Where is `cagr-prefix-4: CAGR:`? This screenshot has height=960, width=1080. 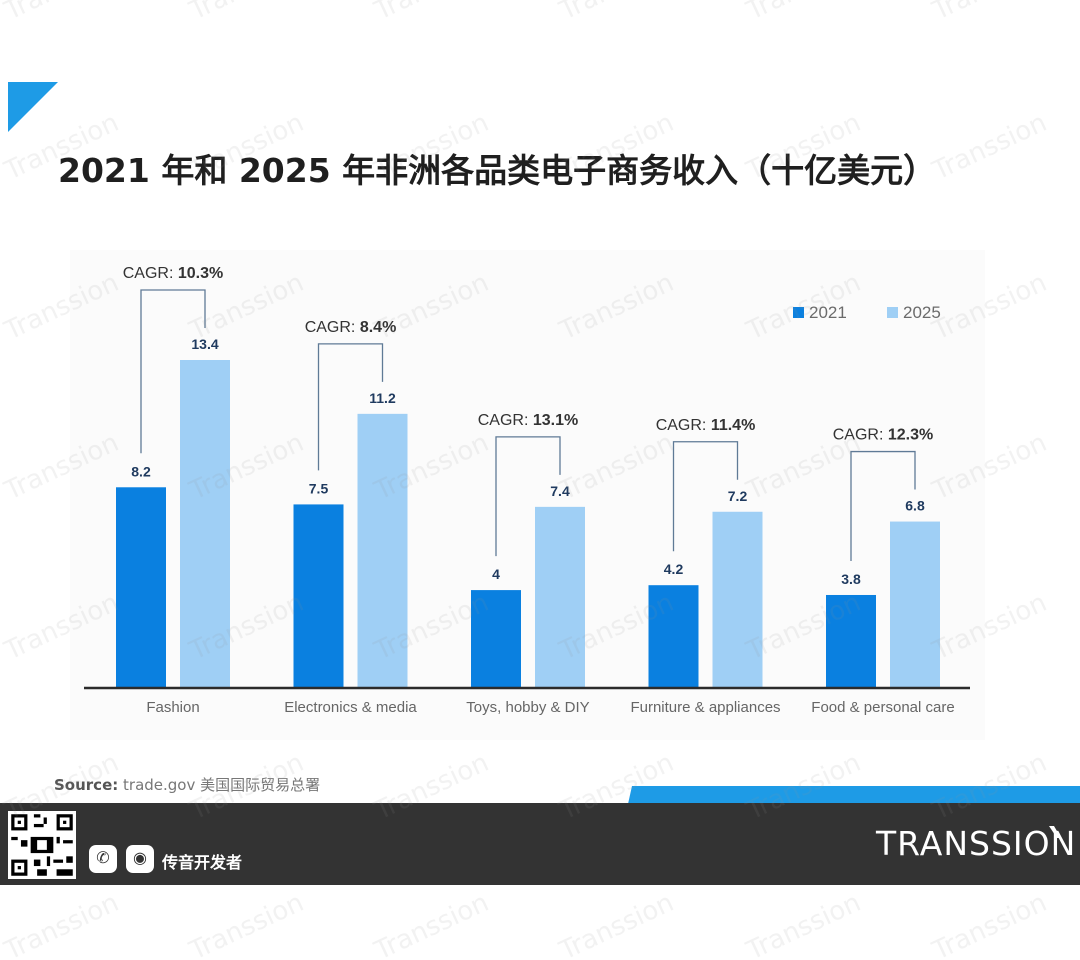 cagr-prefix-4: CAGR: is located at coordinates (860, 435).